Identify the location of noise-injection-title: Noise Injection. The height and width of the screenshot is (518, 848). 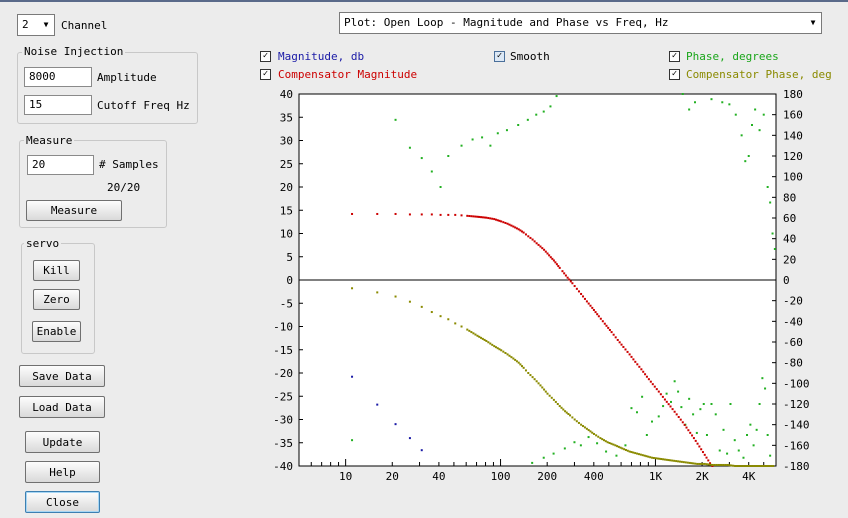
(74, 51).